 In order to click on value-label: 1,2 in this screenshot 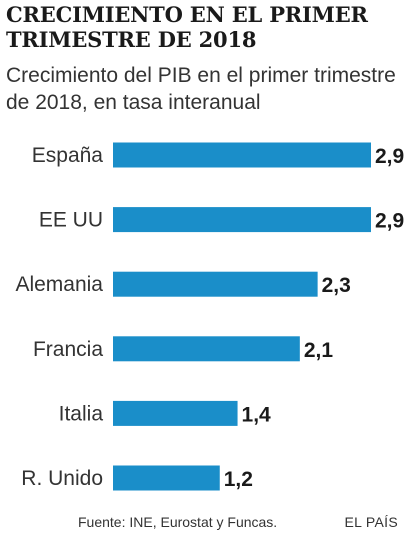, I will do `click(238, 479)`.